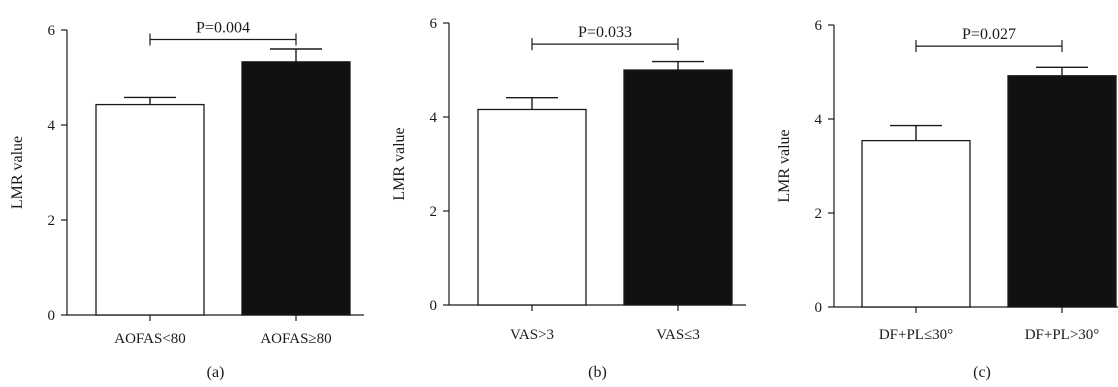  I want to click on category-label: AOFAS≥80, so click(295, 339).